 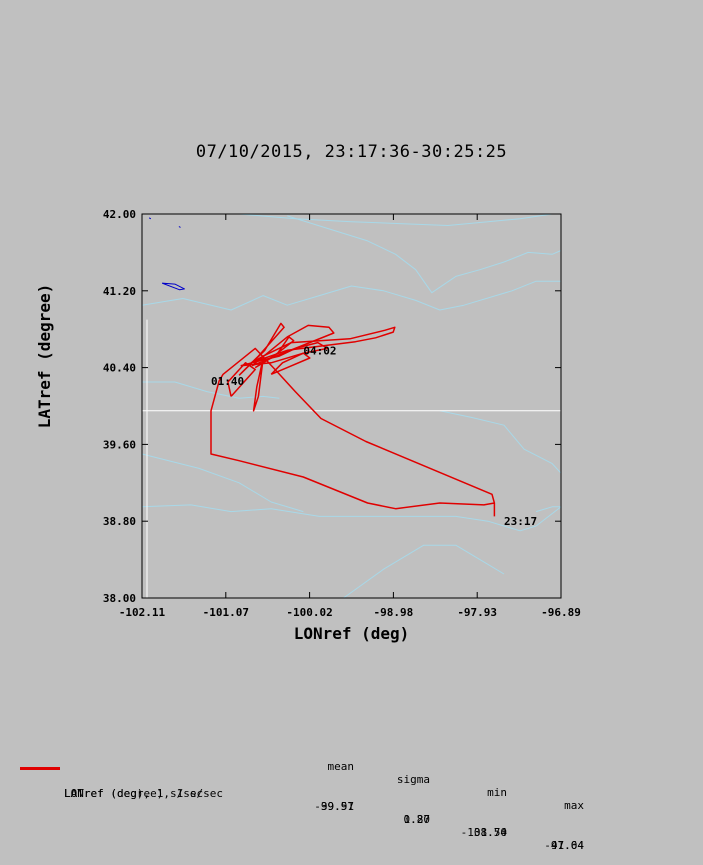 What do you see at coordinates (413, 779) in the screenshot?
I see `legend-header-sigma: sigma` at bounding box center [413, 779].